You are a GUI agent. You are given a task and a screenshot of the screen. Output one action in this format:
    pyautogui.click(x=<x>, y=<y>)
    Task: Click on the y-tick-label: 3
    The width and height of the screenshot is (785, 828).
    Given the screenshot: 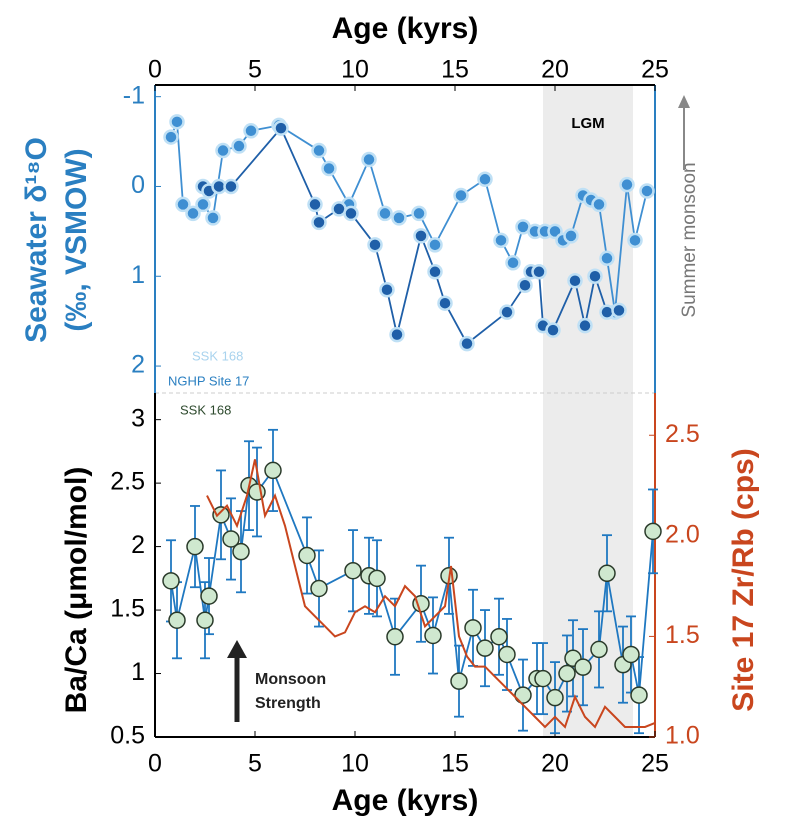 What is the action you would take?
    pyautogui.click(x=138, y=418)
    